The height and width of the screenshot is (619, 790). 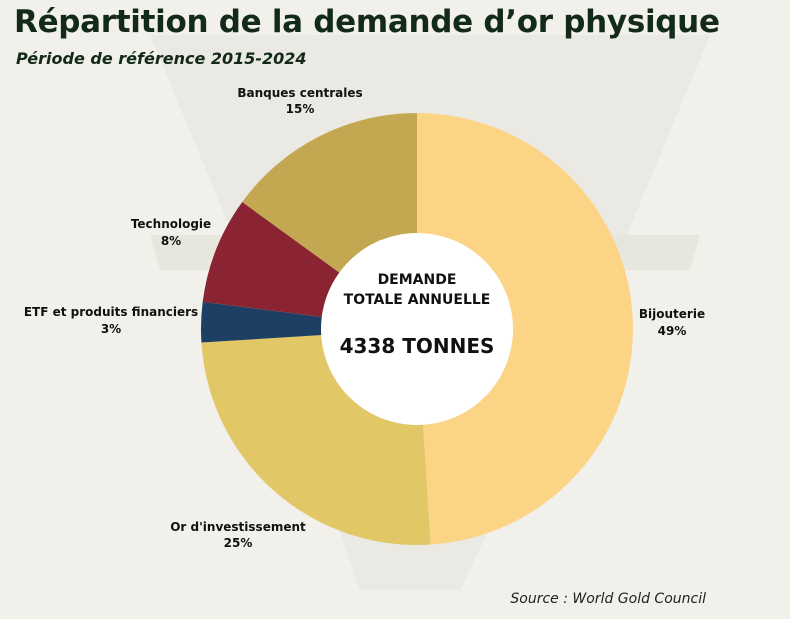 What do you see at coordinates (238, 527) in the screenshot?
I see `label-or-d-investissement: Or d'investissement` at bounding box center [238, 527].